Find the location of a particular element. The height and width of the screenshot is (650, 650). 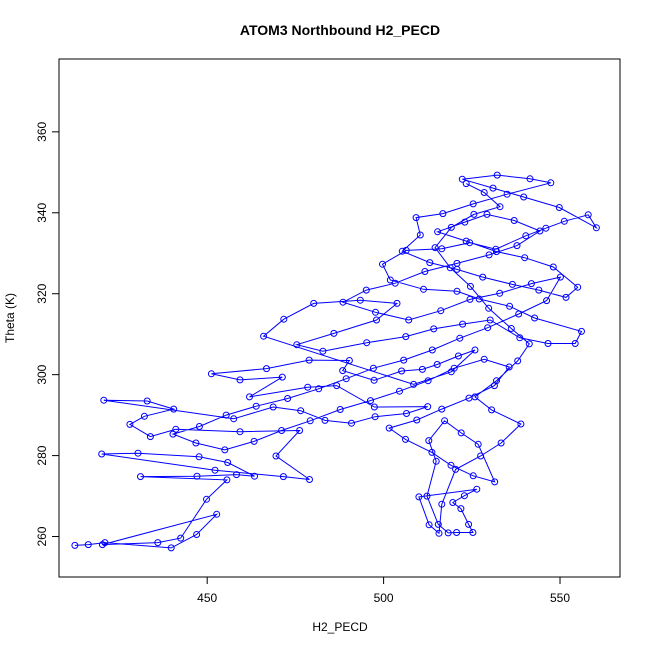

y-tick-label: 320 is located at coordinates (42, 293).